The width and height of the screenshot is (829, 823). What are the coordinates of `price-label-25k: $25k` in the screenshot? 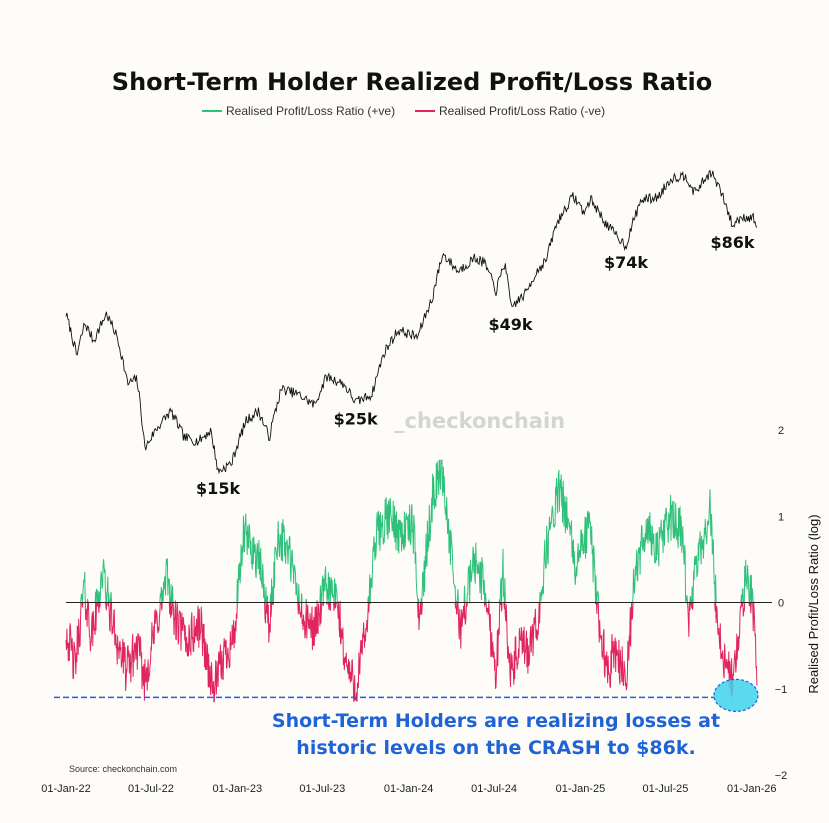 It's located at (356, 418).